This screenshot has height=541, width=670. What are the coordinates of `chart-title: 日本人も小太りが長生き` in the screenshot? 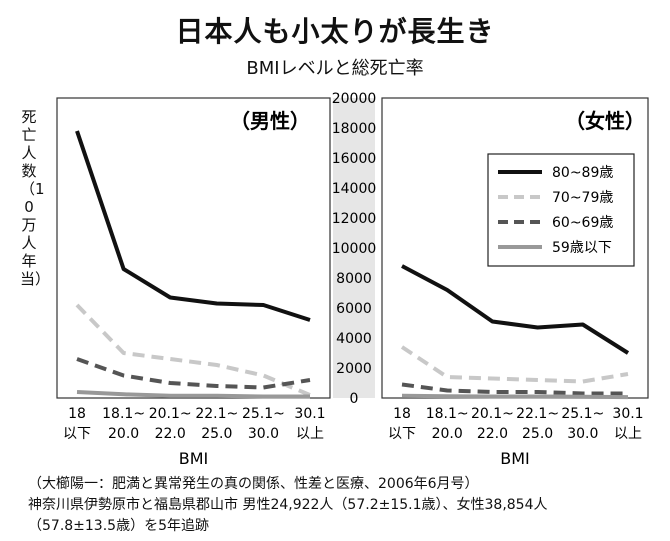 It's located at (335, 31).